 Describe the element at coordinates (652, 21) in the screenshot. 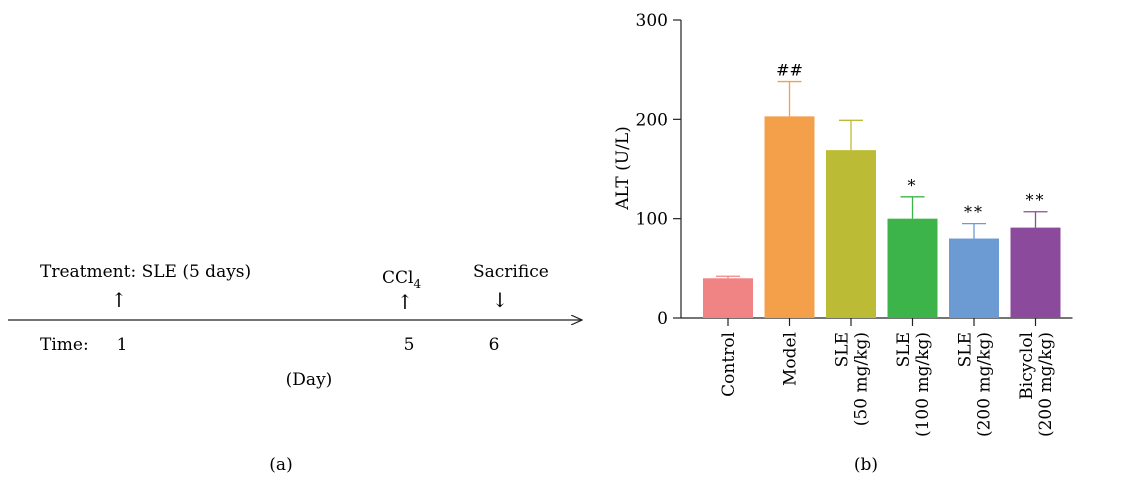

I see `y-tick-label: 300` at that location.